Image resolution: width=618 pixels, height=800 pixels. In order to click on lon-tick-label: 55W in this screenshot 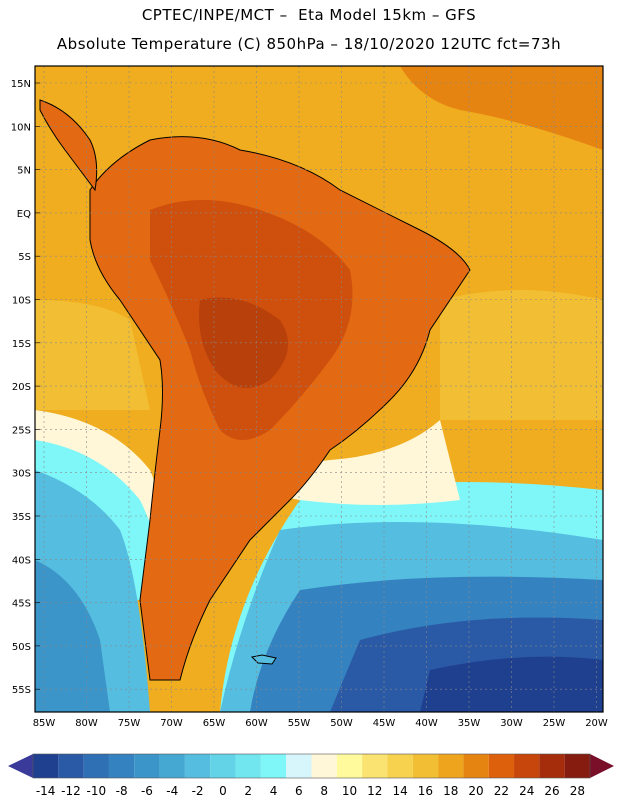, I will do `click(299, 723)`.